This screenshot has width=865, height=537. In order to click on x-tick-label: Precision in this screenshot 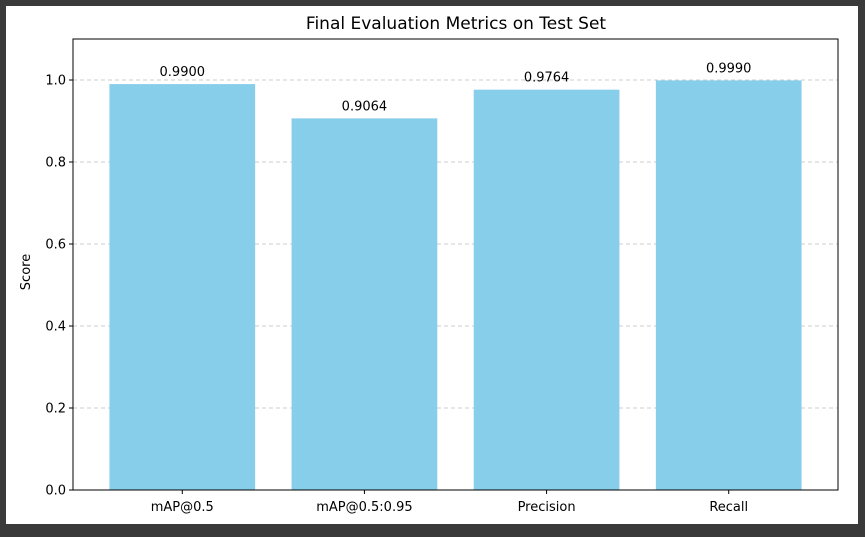, I will do `click(547, 507)`.